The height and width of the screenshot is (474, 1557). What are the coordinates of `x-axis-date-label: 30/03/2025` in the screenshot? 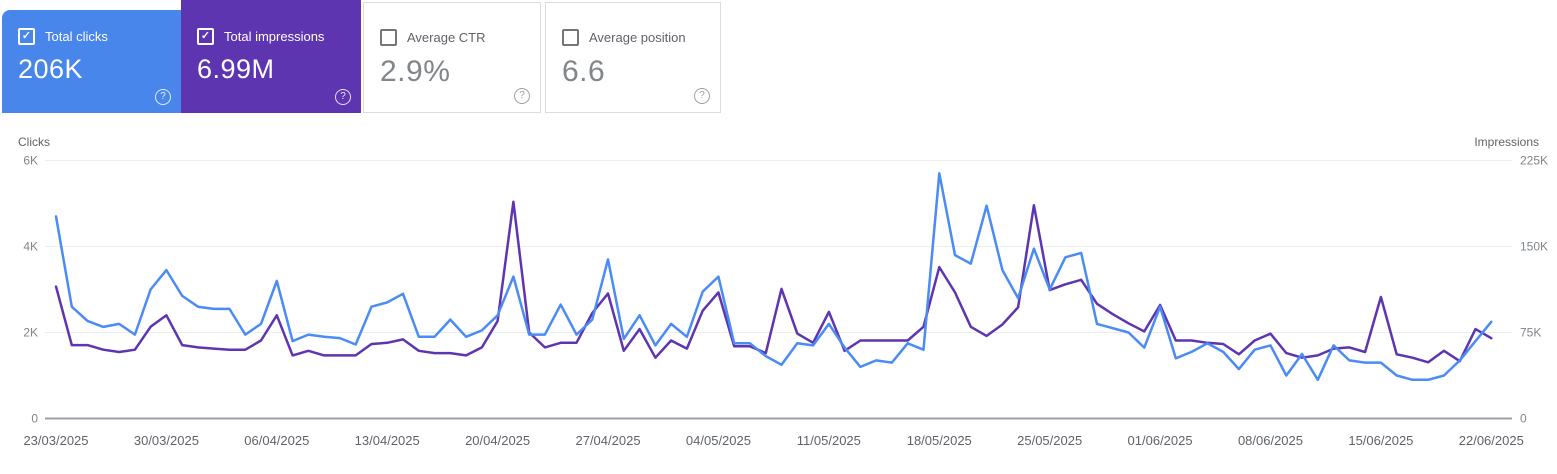 It's located at (166, 440).